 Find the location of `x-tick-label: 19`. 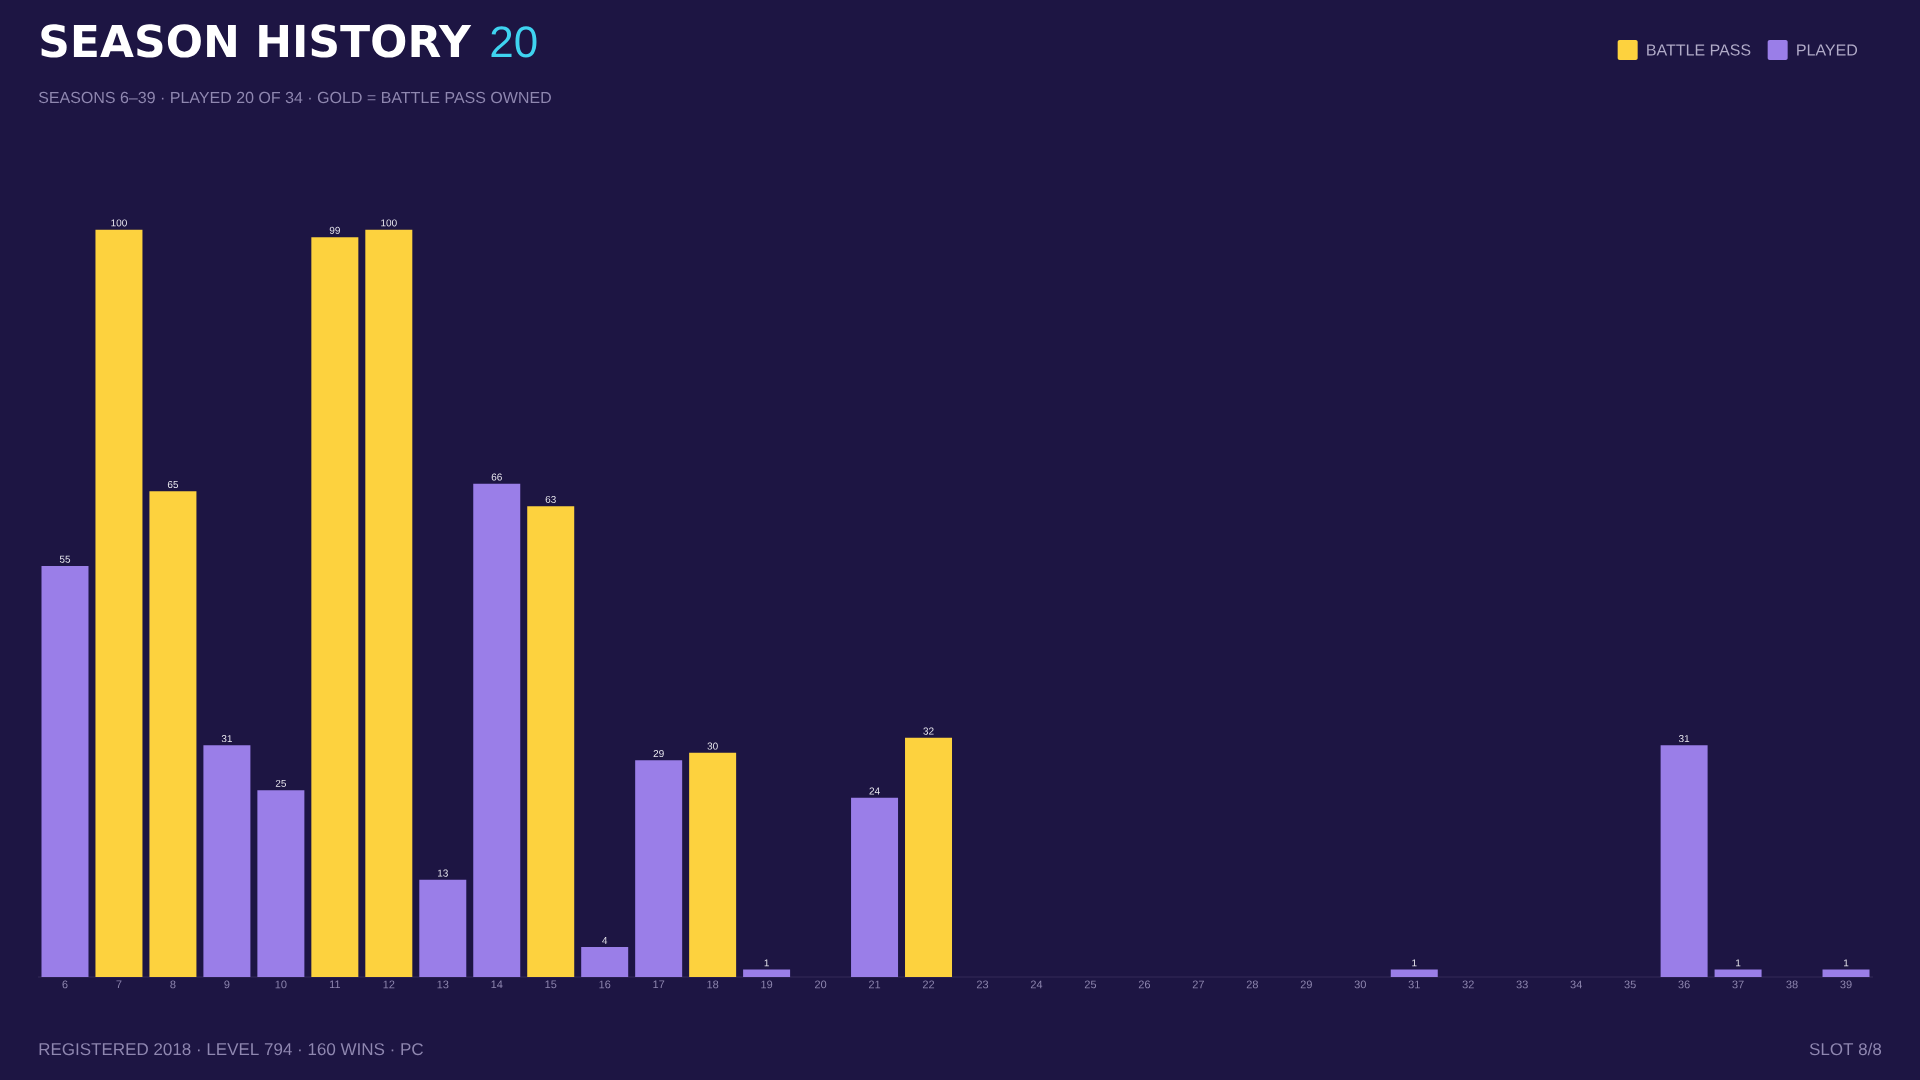

x-tick-label: 19 is located at coordinates (767, 984).